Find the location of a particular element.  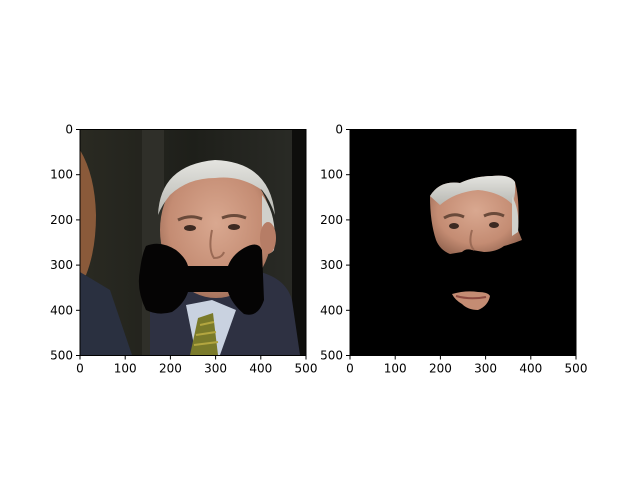

right-xtick-label: 100 is located at coordinates (395, 369).